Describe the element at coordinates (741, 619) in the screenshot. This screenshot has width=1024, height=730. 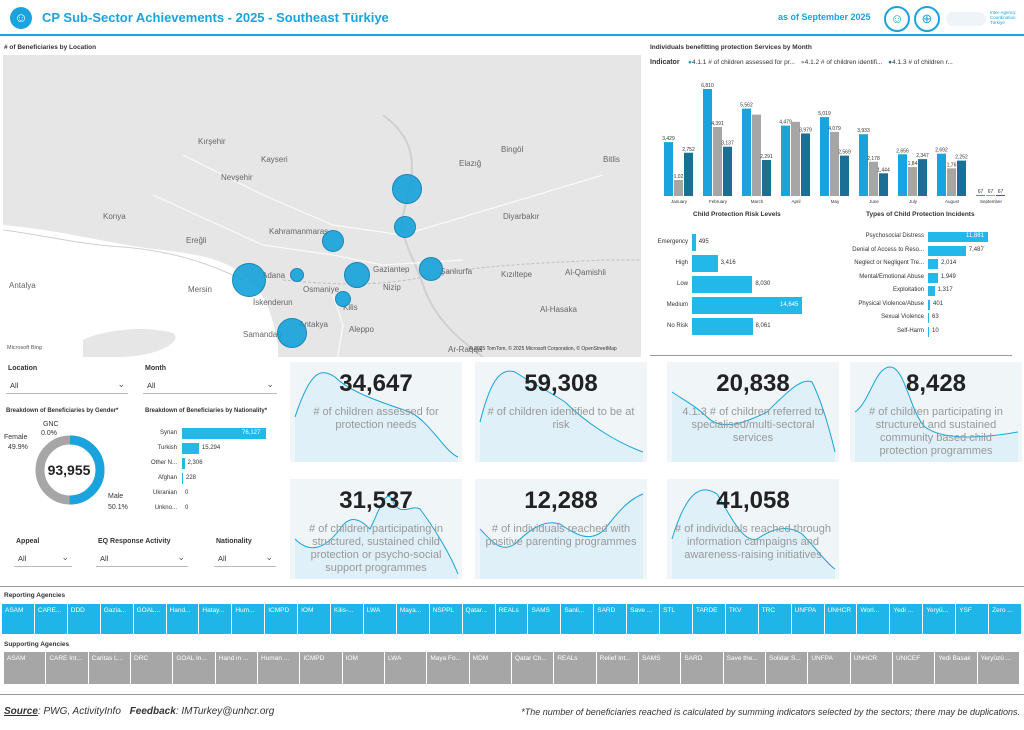
I see `reporting-agency-tile: TKV` at that location.